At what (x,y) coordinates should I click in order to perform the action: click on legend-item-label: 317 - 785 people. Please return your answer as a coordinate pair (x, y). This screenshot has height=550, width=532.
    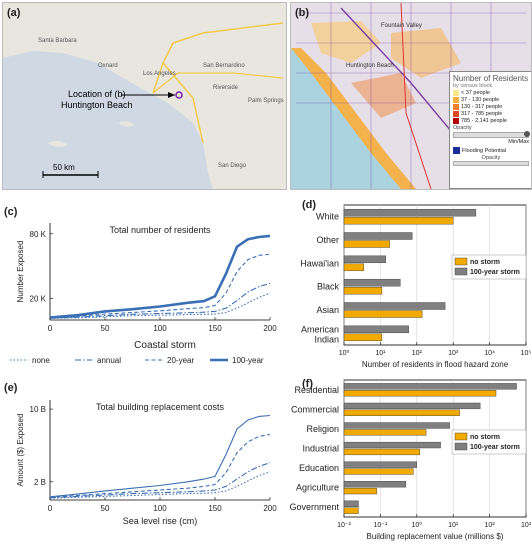
    Looking at the image, I should click on (482, 113).